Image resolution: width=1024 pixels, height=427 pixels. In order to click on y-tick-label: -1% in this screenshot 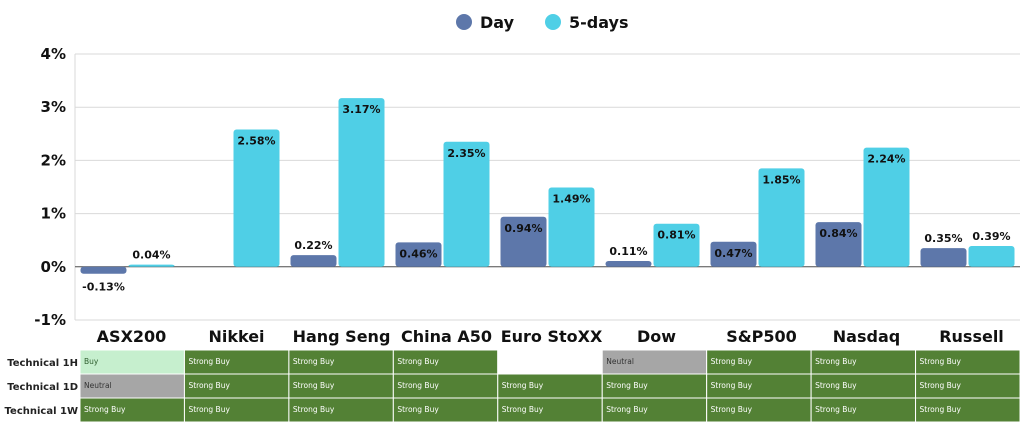, I will do `click(50, 320)`.